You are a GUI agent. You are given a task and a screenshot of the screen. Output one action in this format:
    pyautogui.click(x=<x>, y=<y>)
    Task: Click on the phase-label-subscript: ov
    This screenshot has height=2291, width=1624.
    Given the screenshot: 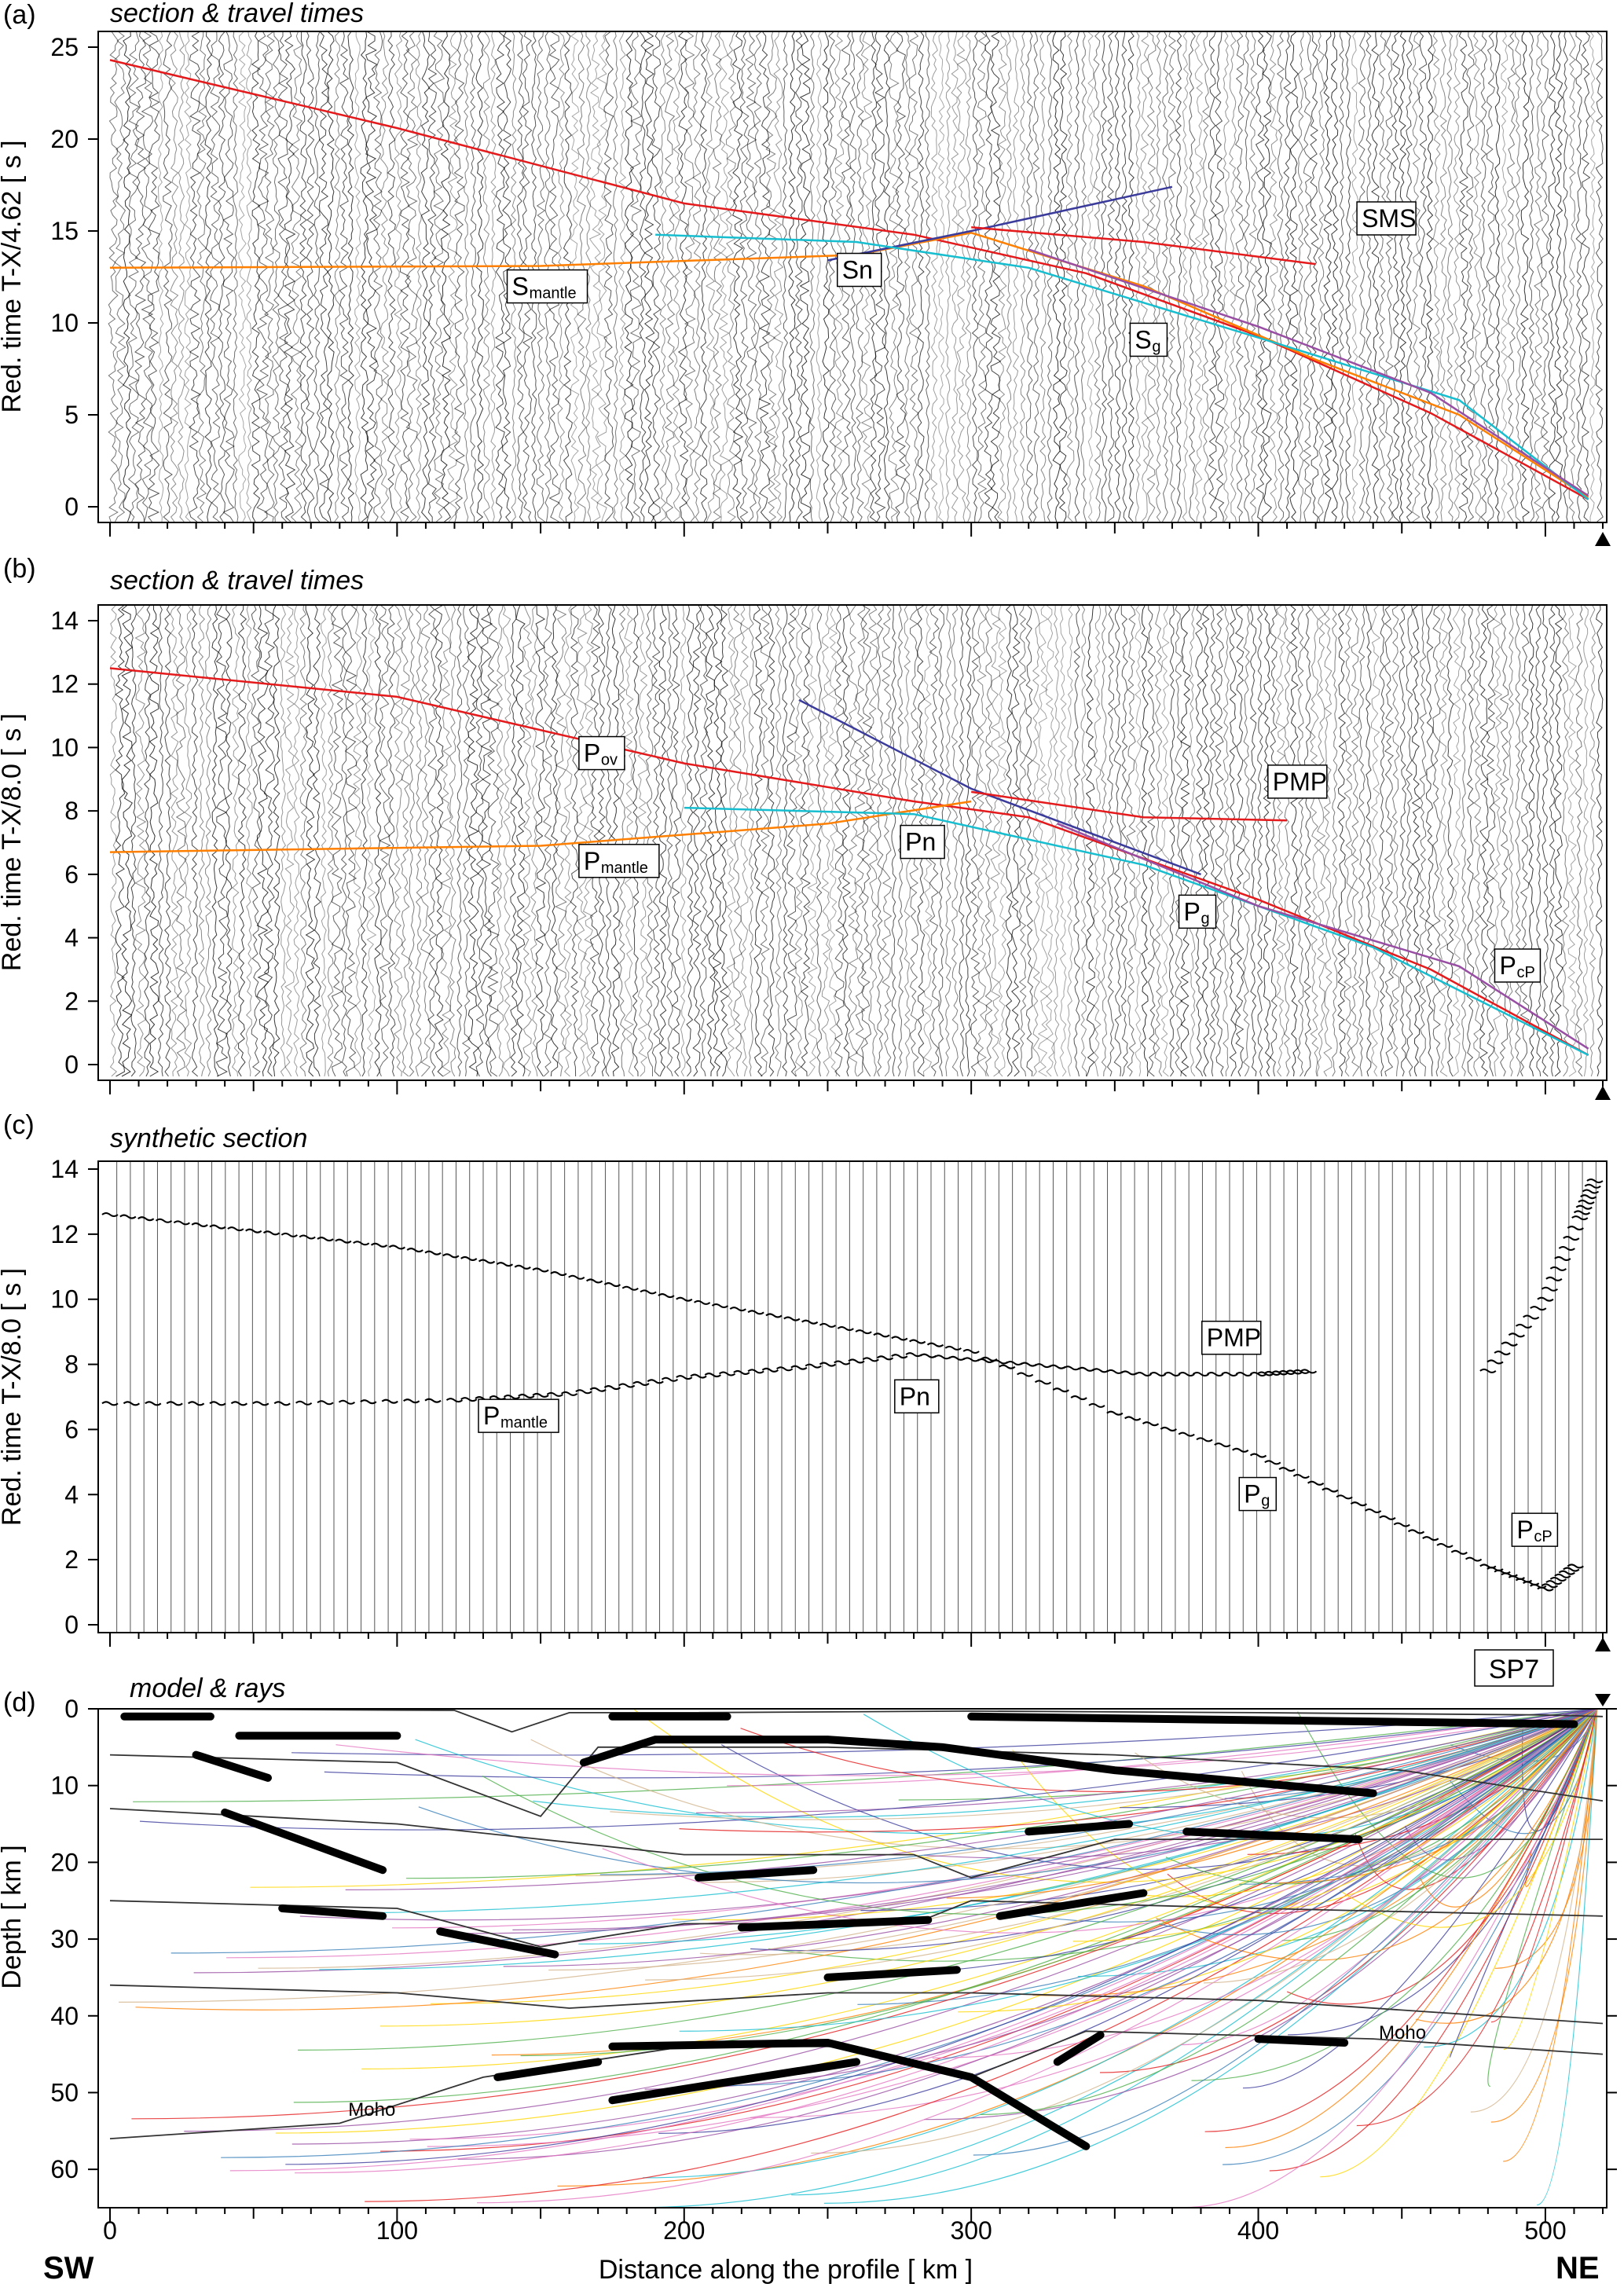 What is the action you would take?
    pyautogui.click(x=610, y=760)
    